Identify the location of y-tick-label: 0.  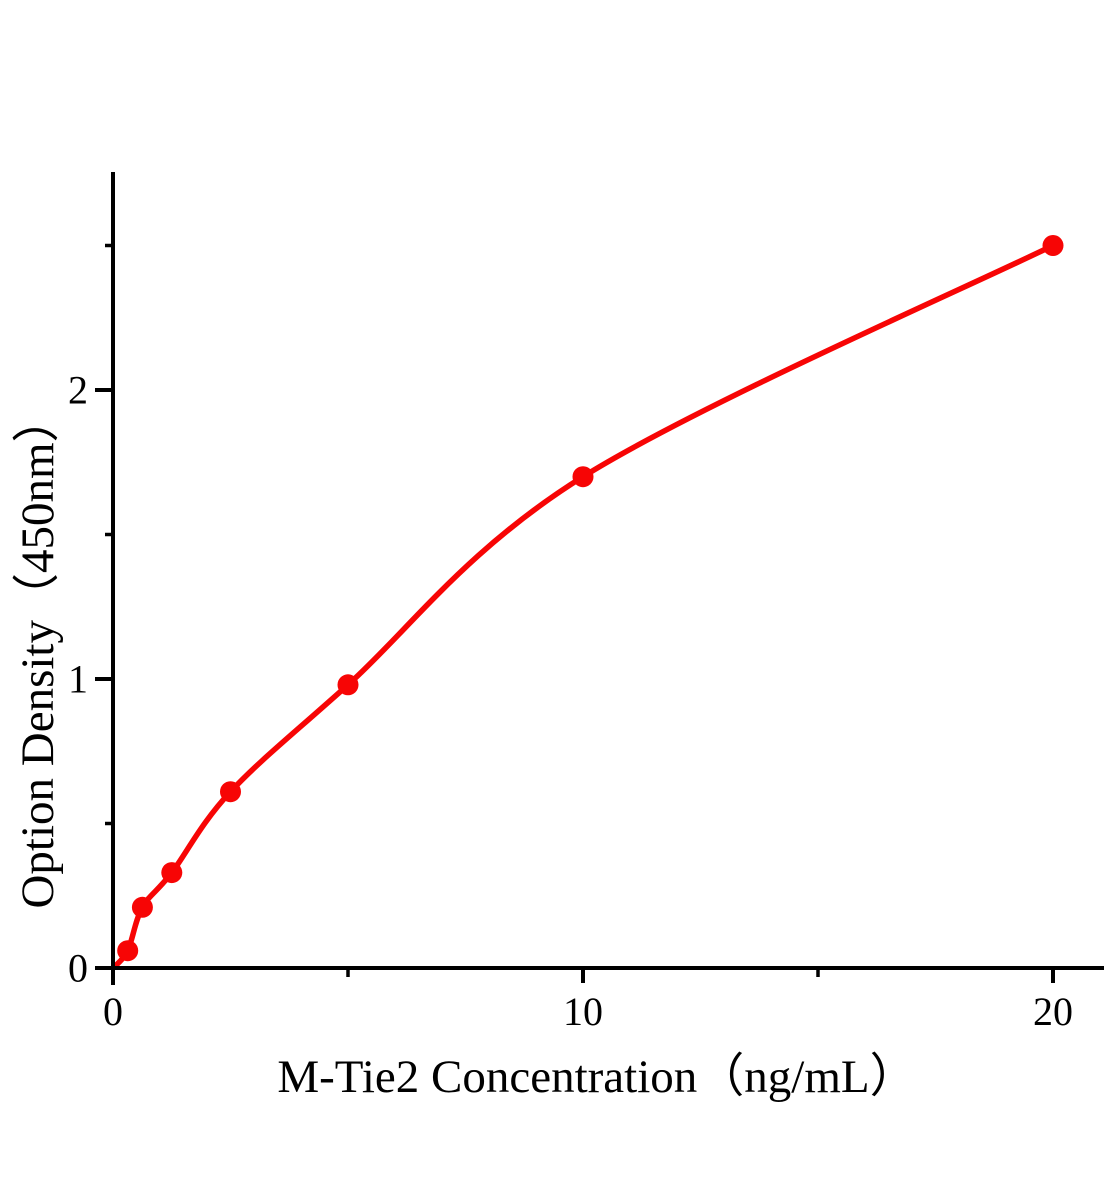
(78, 968).